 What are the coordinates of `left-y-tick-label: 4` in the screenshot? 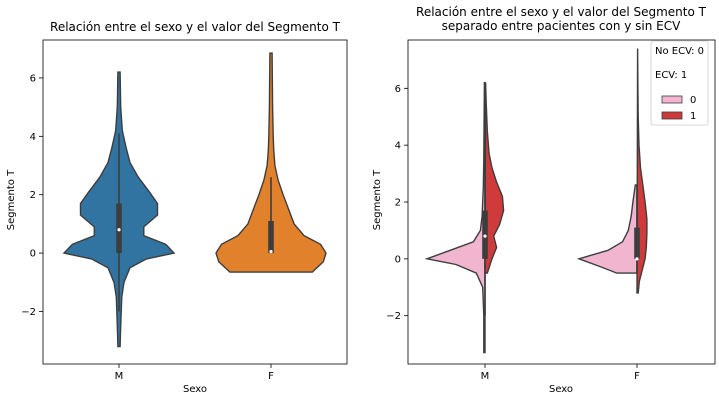 It's located at (33, 137).